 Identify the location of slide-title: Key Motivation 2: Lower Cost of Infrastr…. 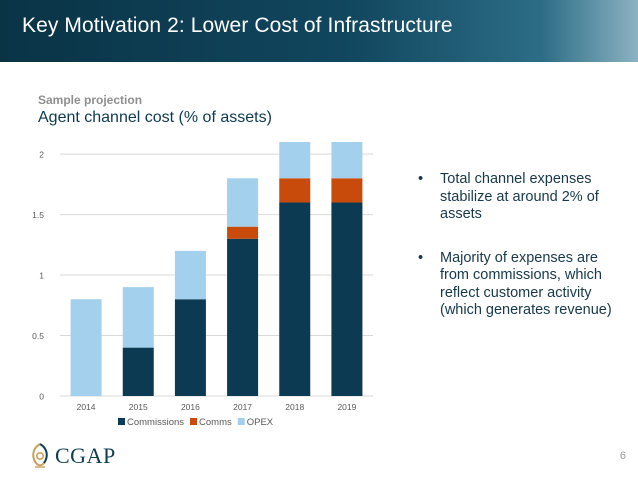
(237, 25).